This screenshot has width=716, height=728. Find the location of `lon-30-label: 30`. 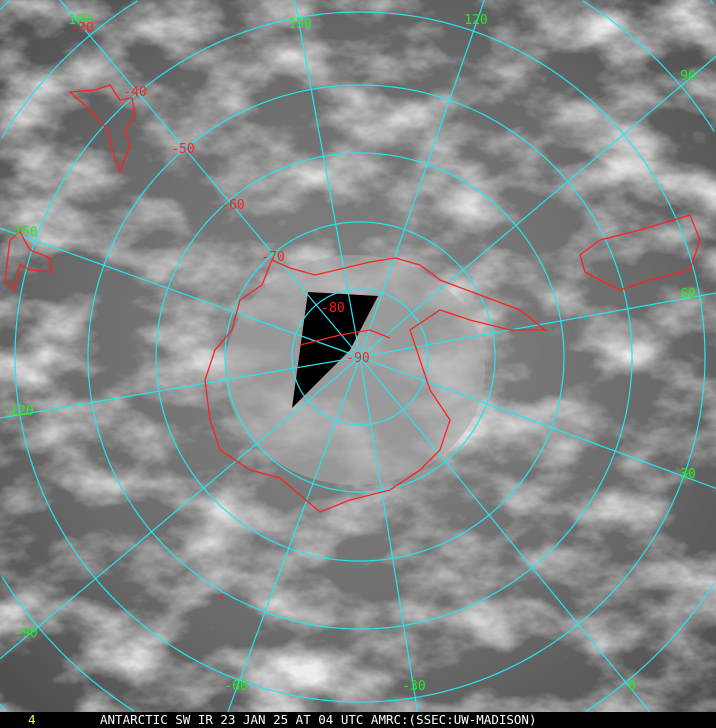

lon-30-label: 30 is located at coordinates (688, 474).